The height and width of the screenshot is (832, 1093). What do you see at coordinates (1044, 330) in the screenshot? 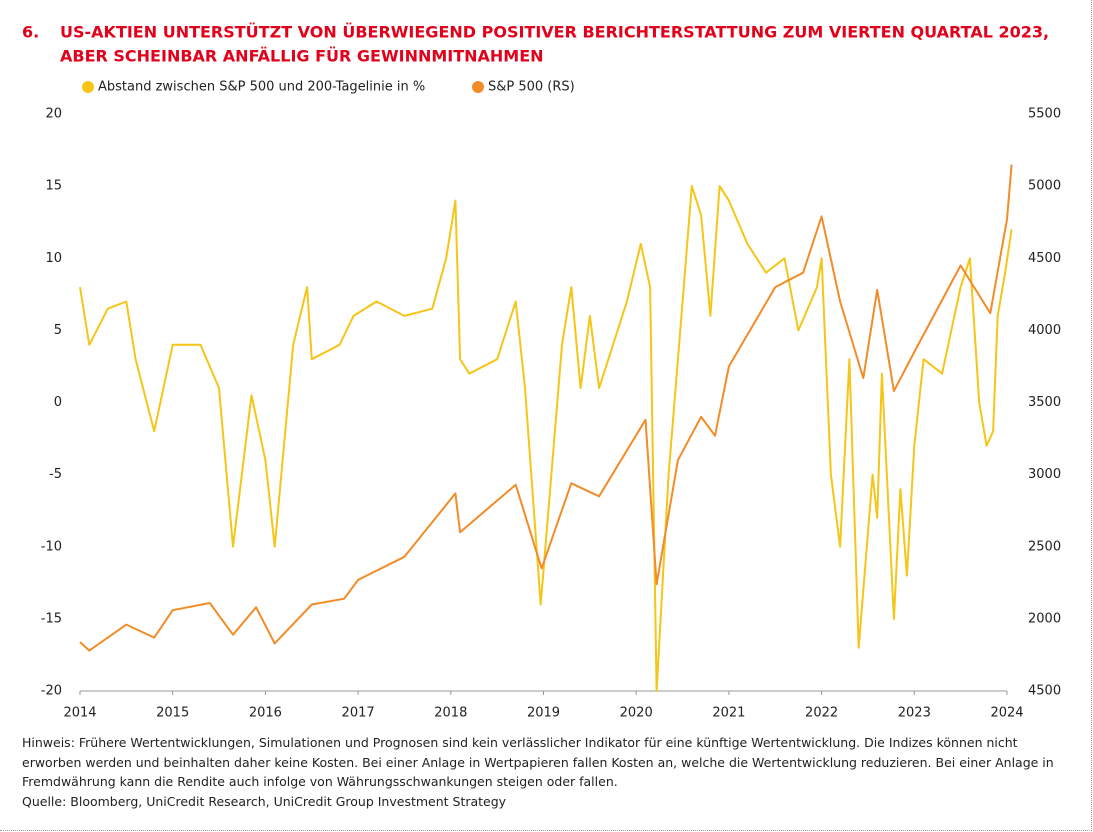
I see `y2-tick-label: 4000` at bounding box center [1044, 330].